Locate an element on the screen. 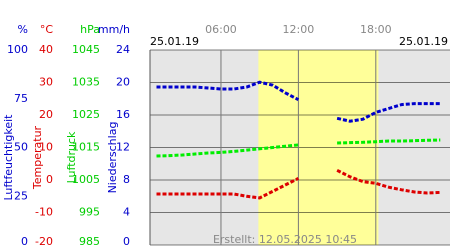  axis-label: Temperatur is located at coordinates (37, 157).